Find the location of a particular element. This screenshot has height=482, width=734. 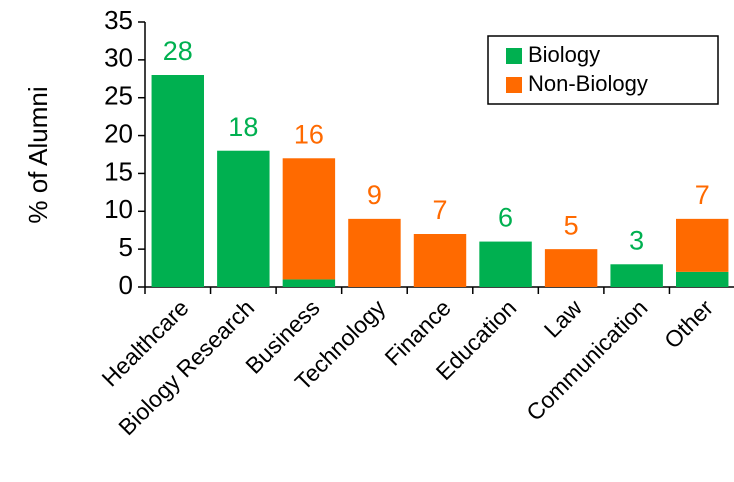

x-tick-label: Other is located at coordinates (688, 323).